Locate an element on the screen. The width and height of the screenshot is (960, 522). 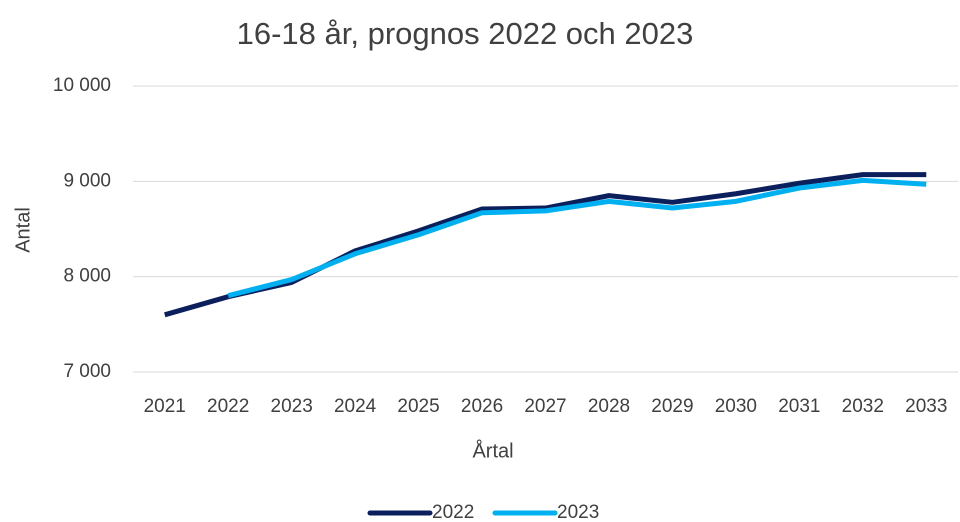
y-tick-label: 8 000 is located at coordinates (87, 276).